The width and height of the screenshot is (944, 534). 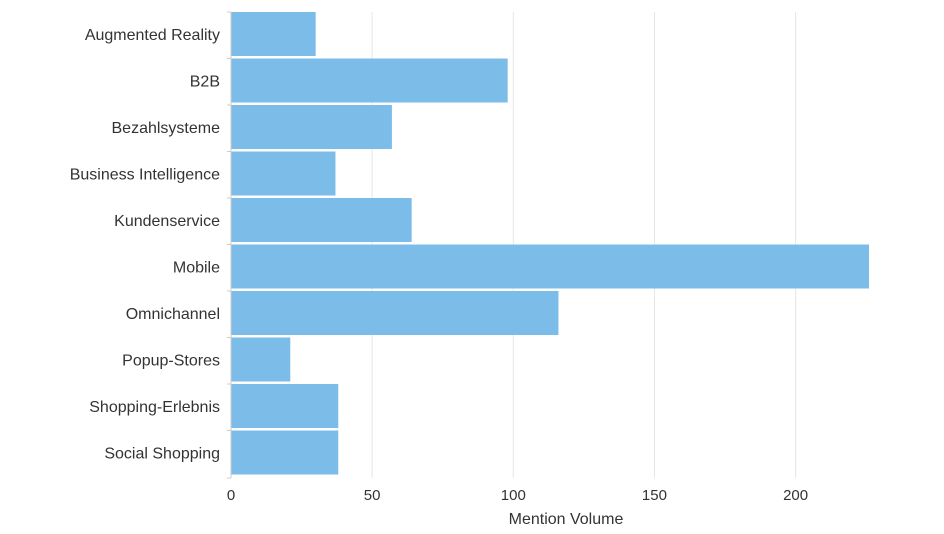 I want to click on x-tick-label: 200, so click(x=795, y=495).